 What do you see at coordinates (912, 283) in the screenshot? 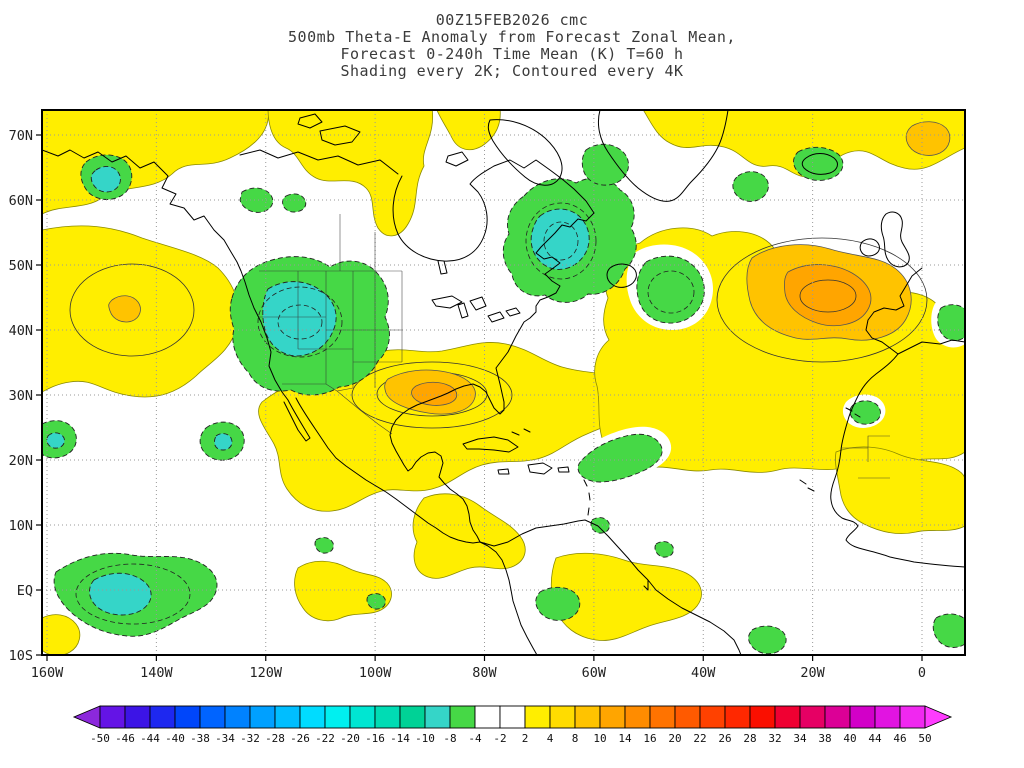
I see `coast-europe` at bounding box center [912, 283].